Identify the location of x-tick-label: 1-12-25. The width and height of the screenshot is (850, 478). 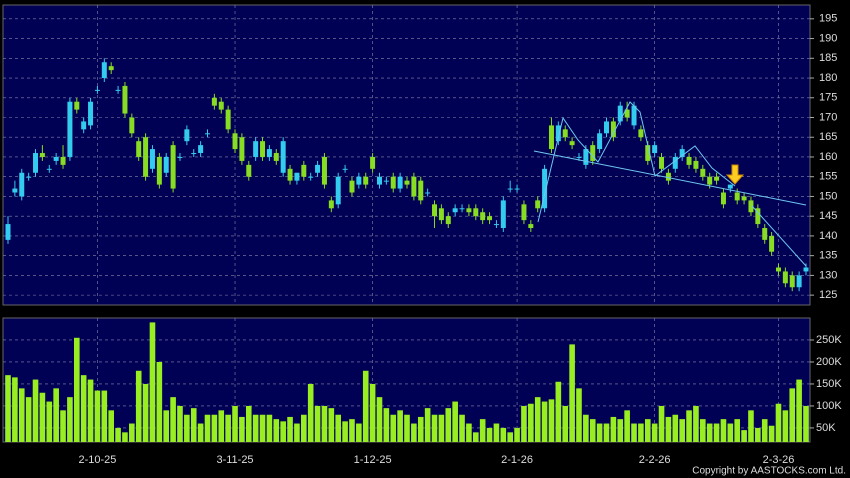
(373, 460).